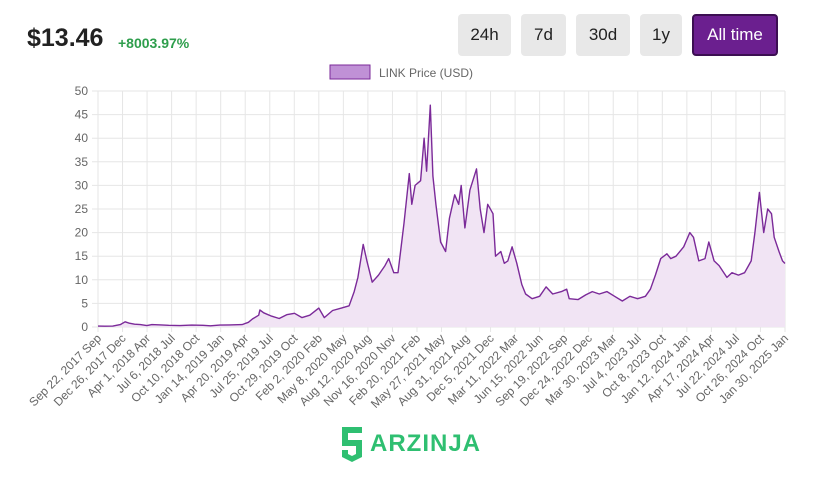  Describe the element at coordinates (154, 43) in the screenshot. I see `price-change-percent: +8003.97%` at that location.